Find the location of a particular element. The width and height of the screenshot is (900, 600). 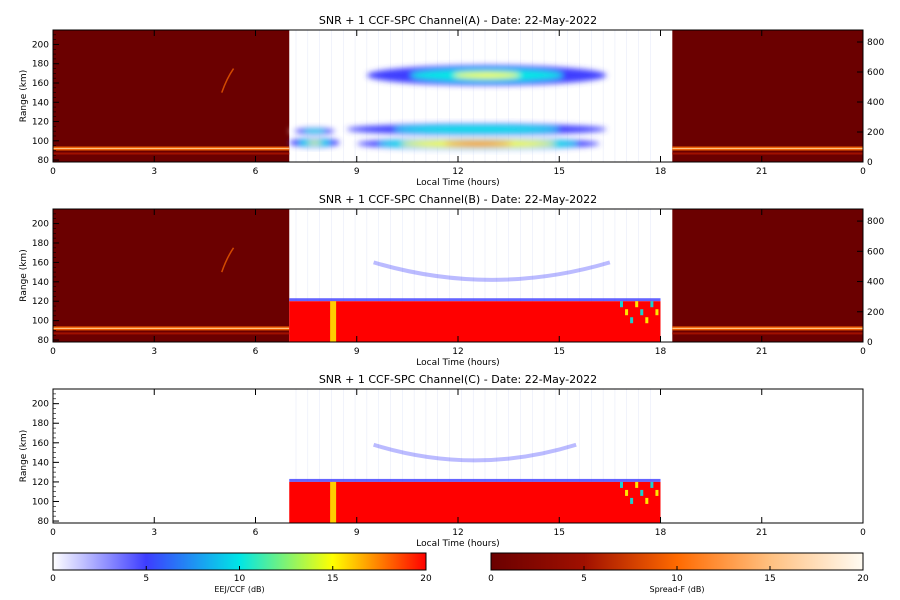

x-tick-label: 15 is located at coordinates (559, 352).